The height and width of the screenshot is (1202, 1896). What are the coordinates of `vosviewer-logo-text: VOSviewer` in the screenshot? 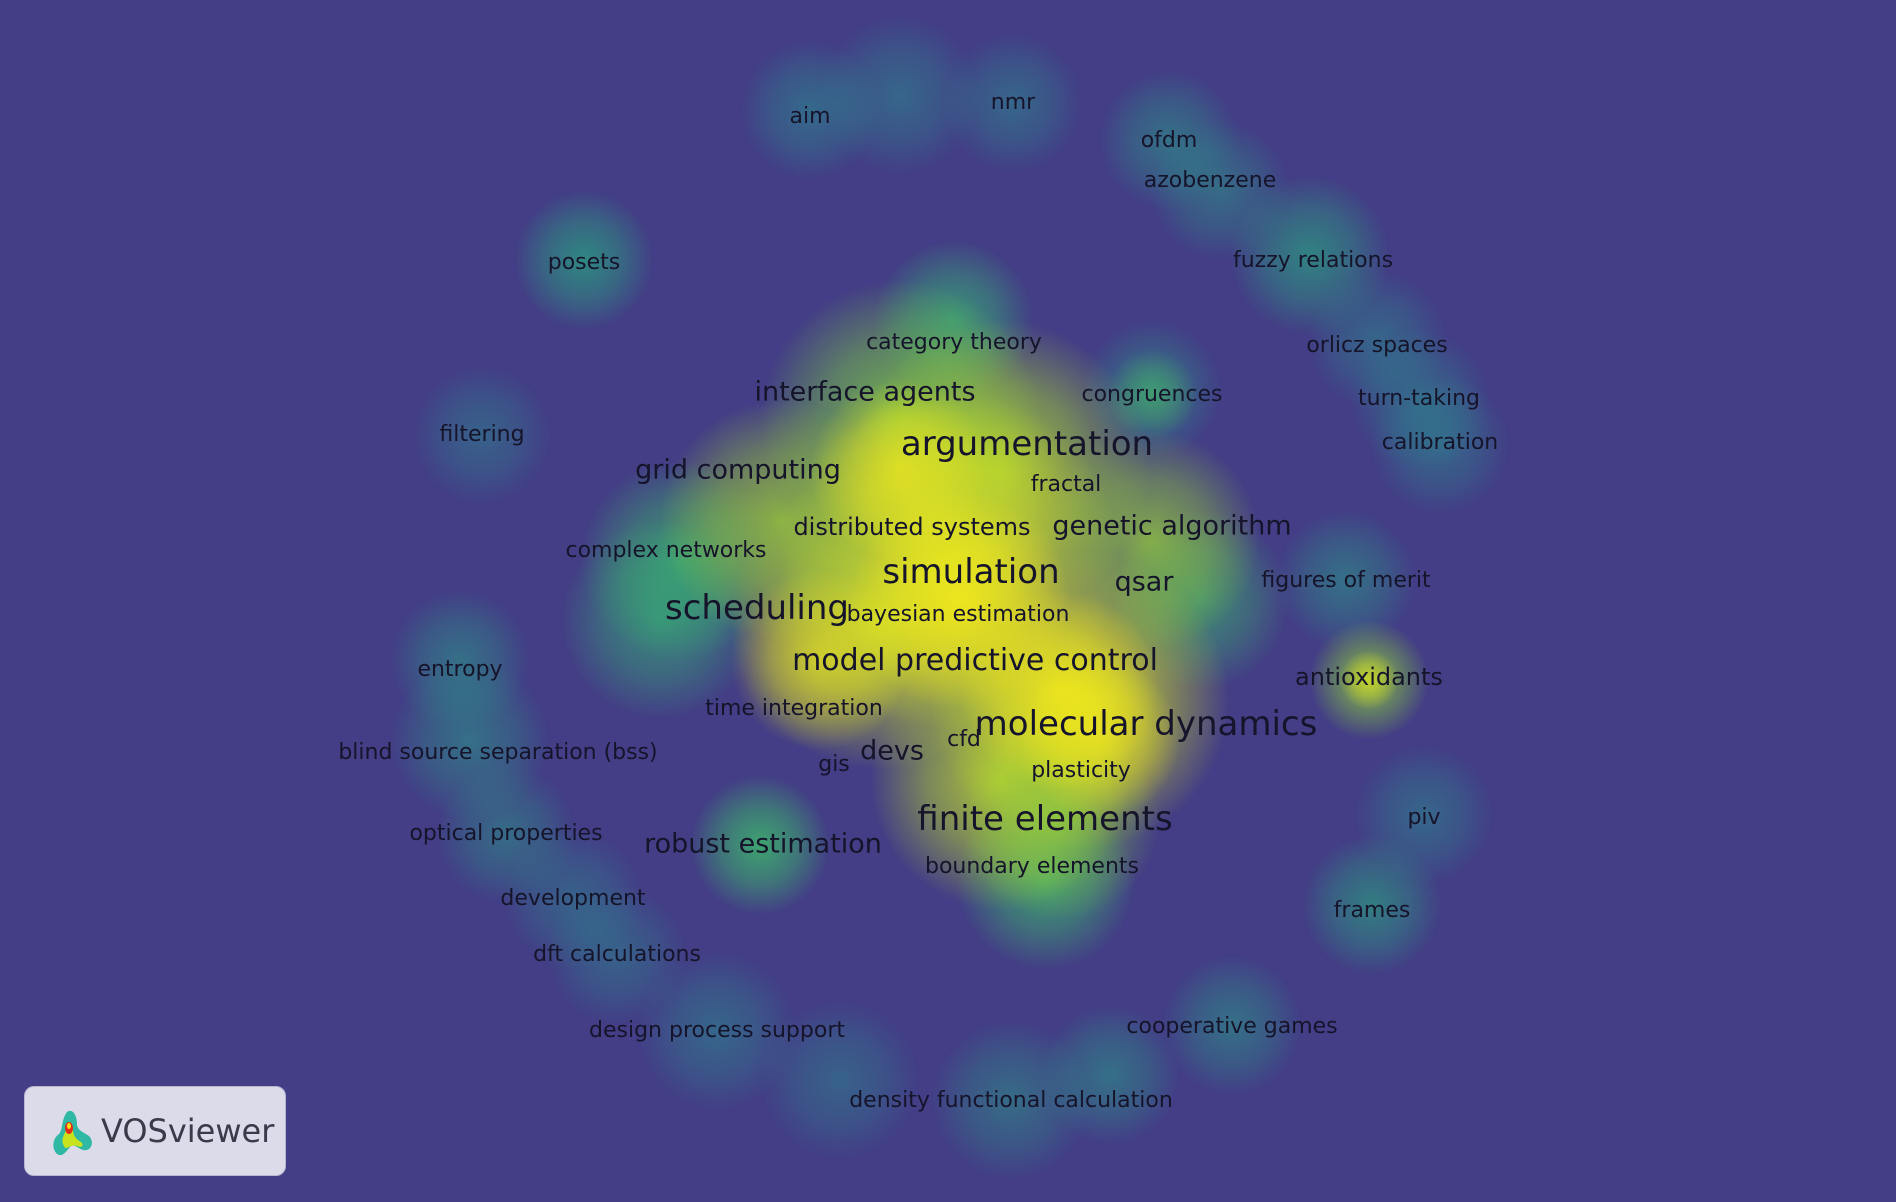 It's located at (188, 1131).